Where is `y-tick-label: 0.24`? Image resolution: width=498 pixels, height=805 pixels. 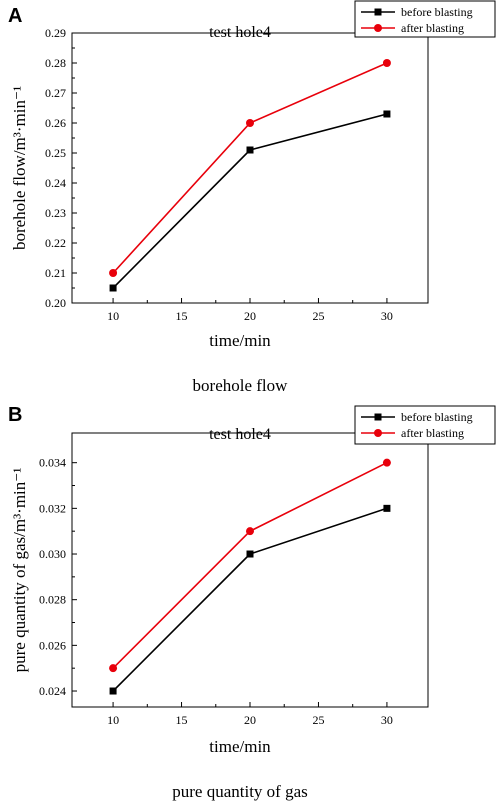
y-tick-label: 0.24 is located at coordinates (55, 183).